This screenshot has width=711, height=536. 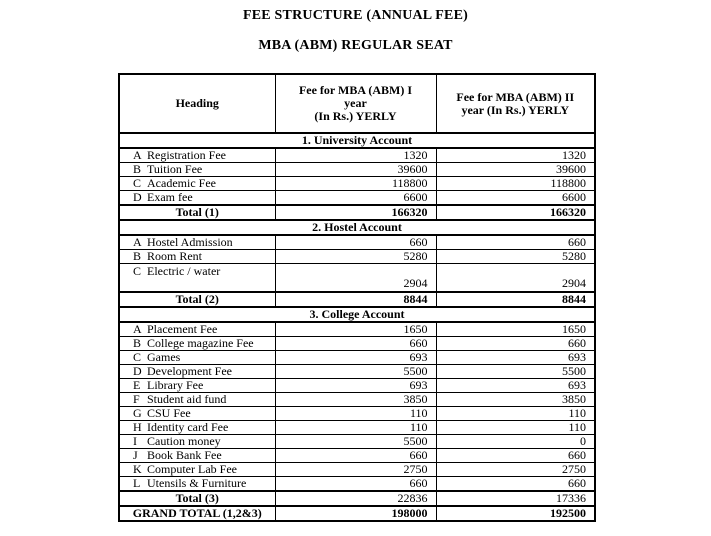 I want to click on fee-value-year2: 2904, so click(x=515, y=277).